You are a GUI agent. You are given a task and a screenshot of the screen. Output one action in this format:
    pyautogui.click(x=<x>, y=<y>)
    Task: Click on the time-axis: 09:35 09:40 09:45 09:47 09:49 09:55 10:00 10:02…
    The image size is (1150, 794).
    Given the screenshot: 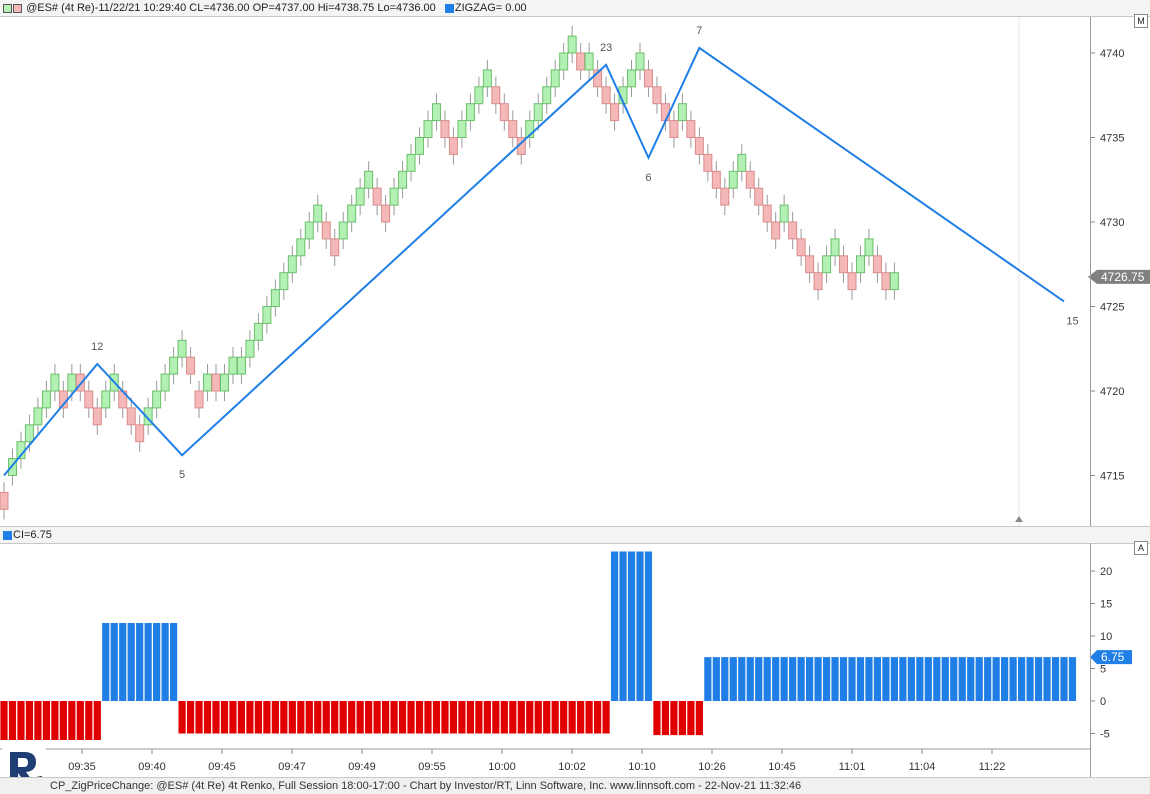 What is the action you would take?
    pyautogui.click(x=536, y=761)
    